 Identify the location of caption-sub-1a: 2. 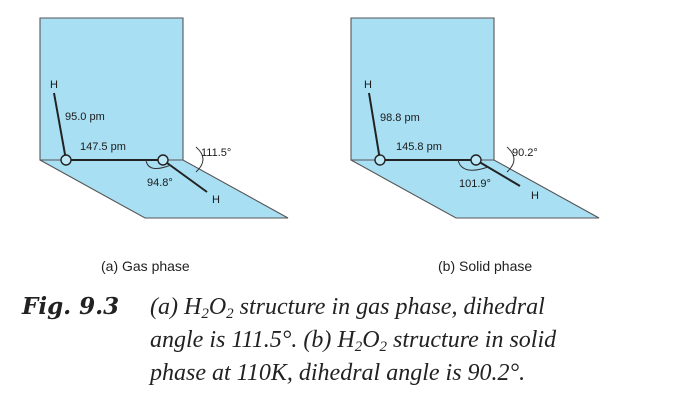
(205, 314).